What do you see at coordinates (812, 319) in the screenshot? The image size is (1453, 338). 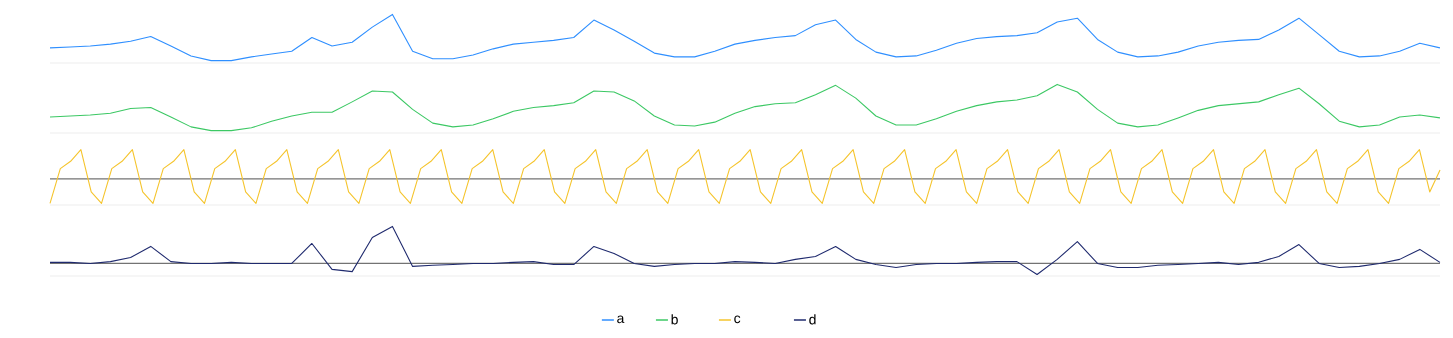 I see `legend-label: d` at bounding box center [812, 319].